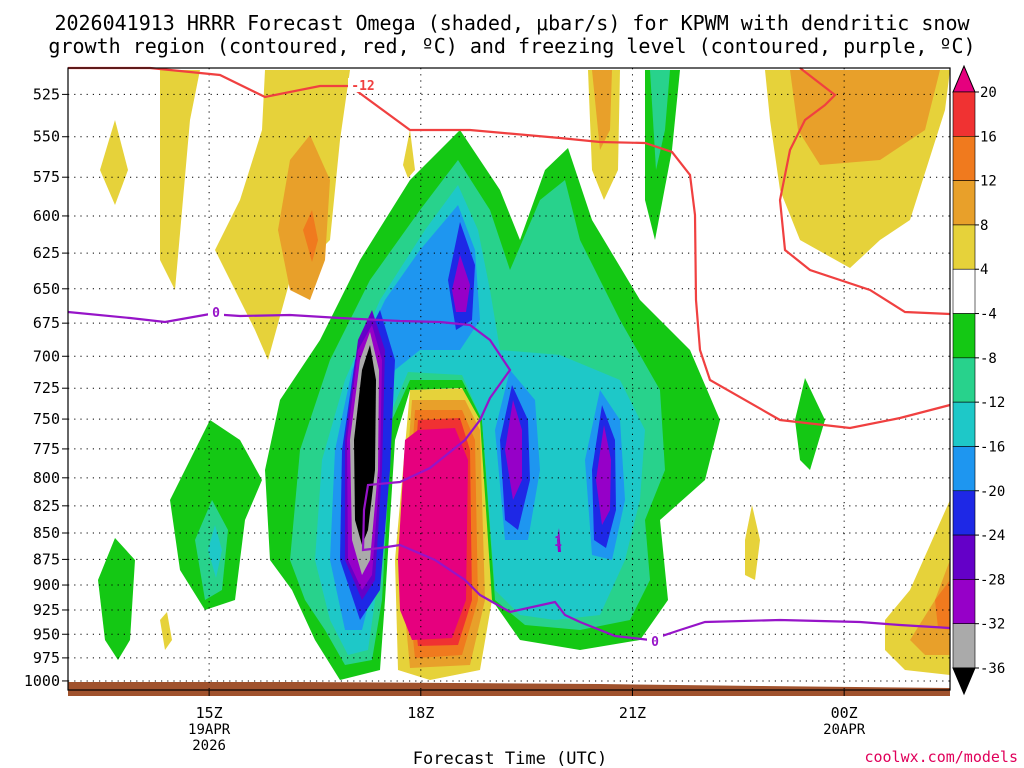 Image resolution: width=1024 pixels, height=768 pixels. I want to click on colorbar-label: 12, so click(988, 182).